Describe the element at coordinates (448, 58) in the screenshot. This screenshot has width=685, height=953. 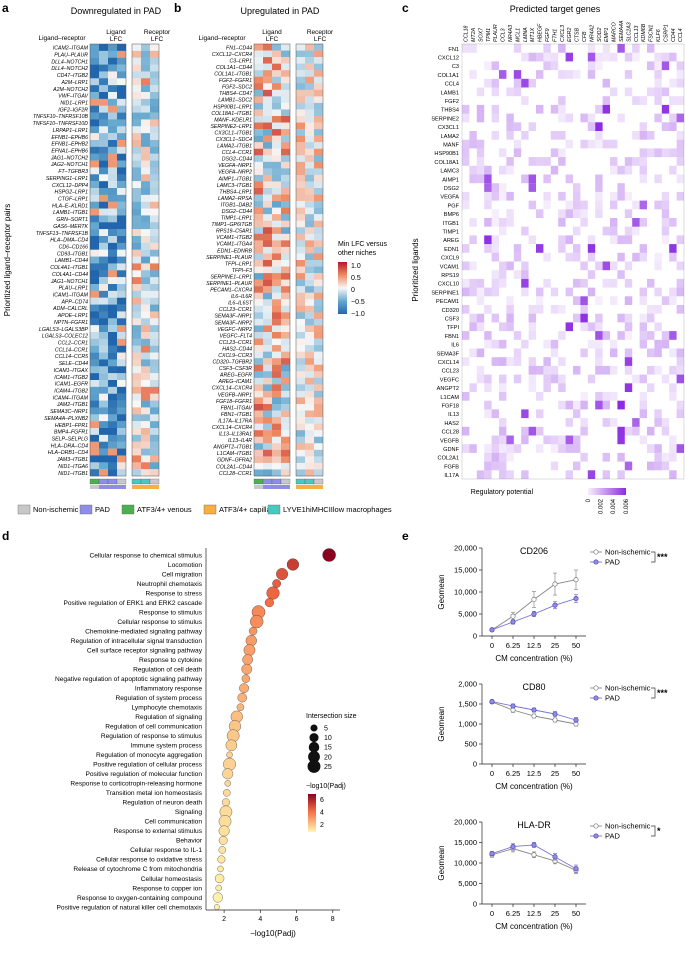
I see `ligand-label: CXCL12` at that location.